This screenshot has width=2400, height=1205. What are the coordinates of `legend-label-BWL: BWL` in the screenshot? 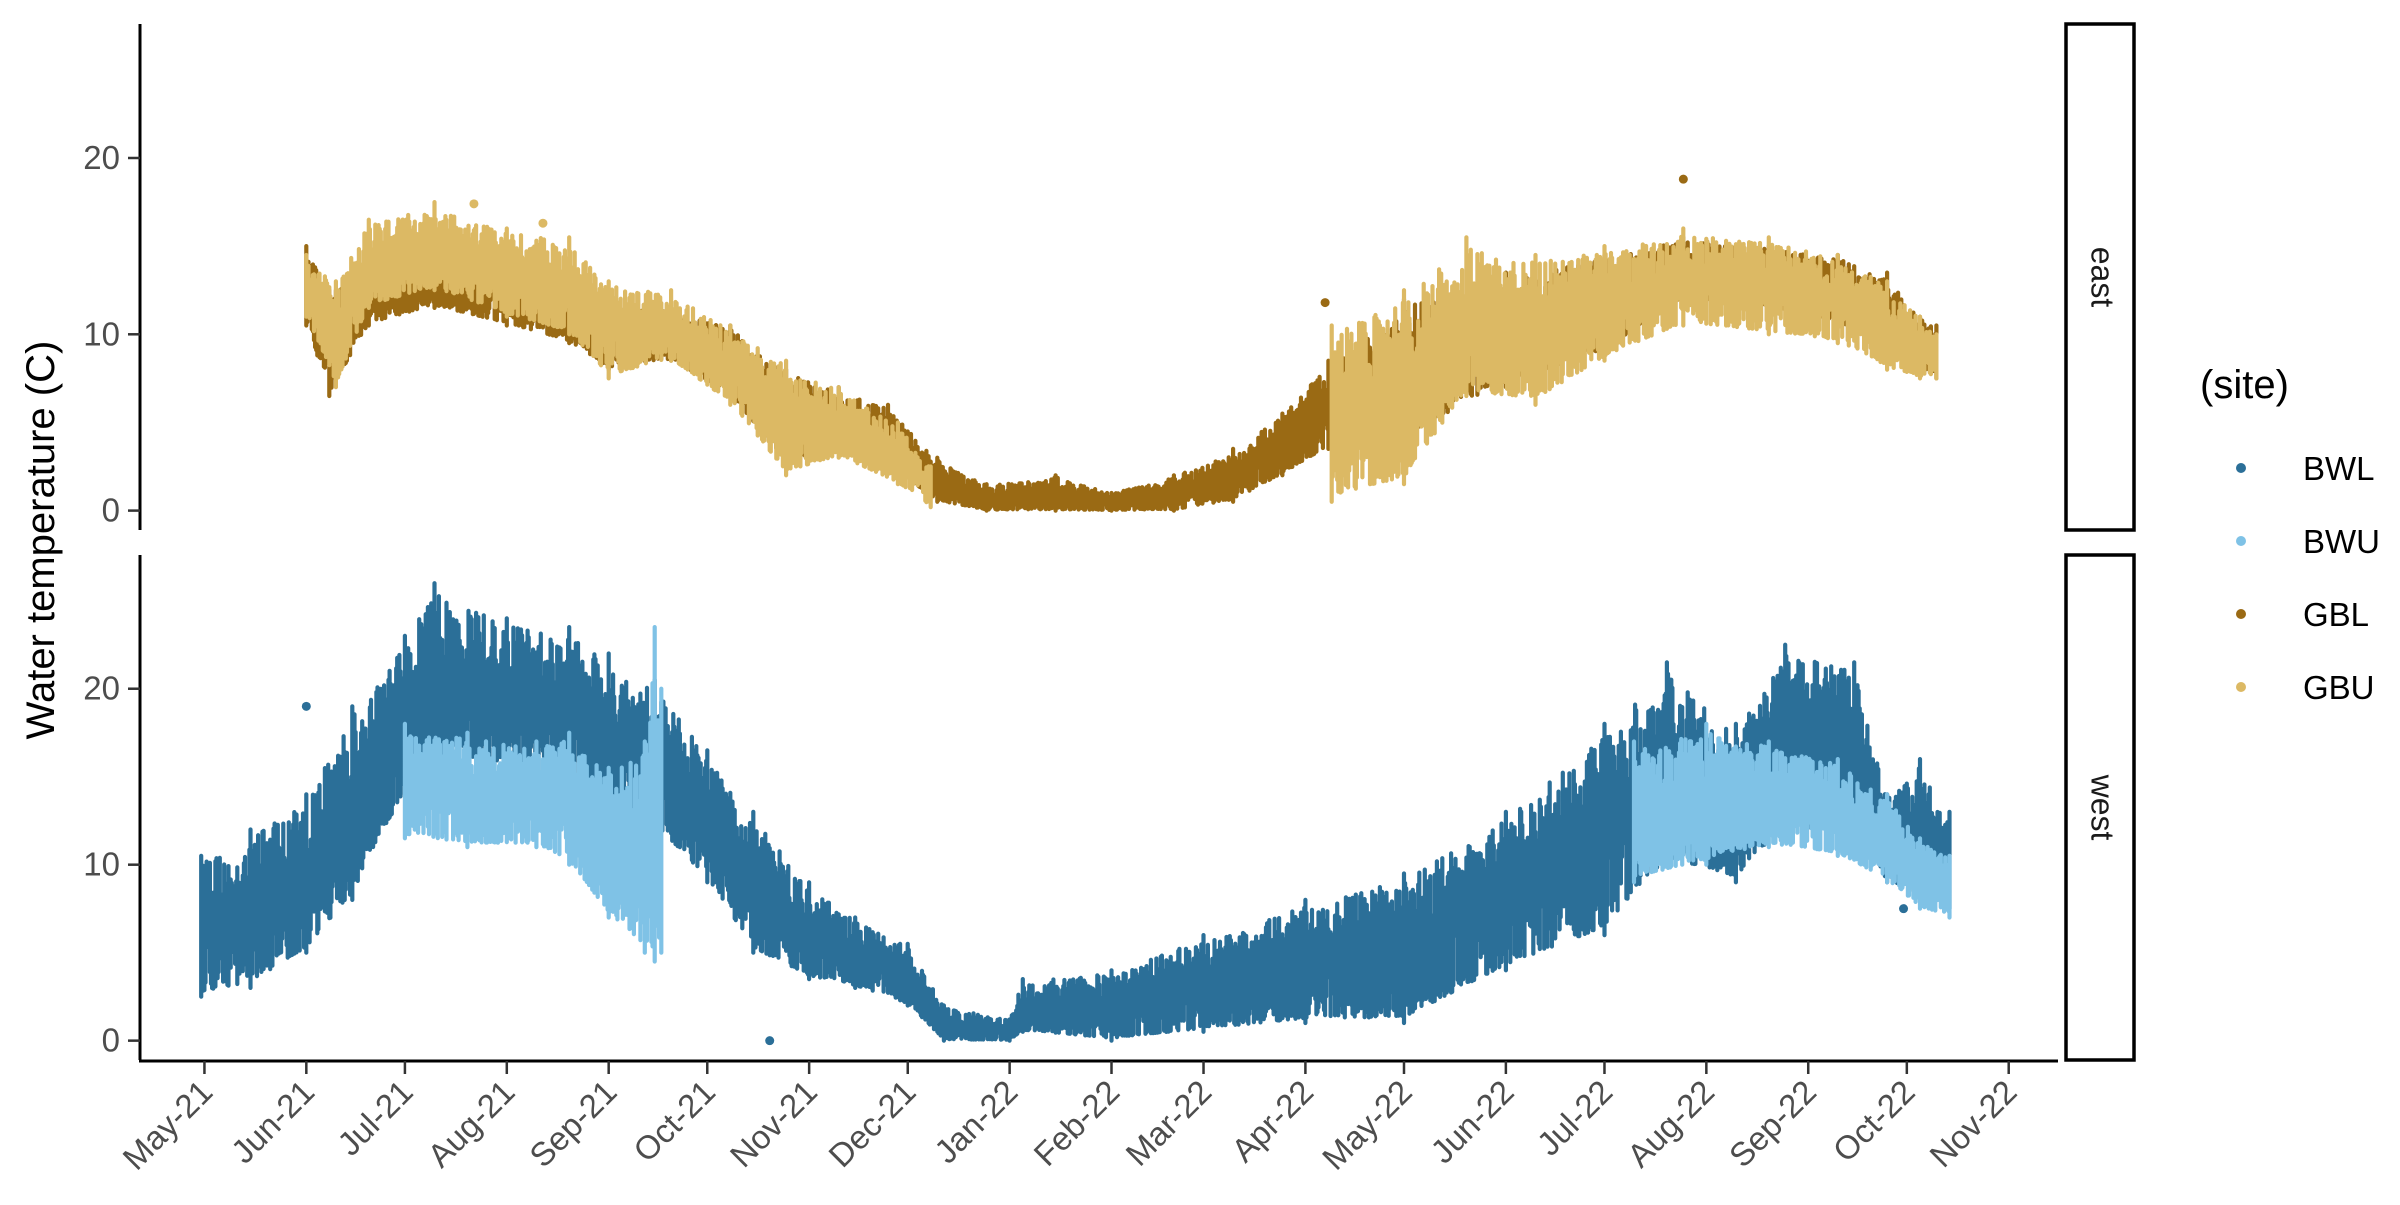 It's located at (2339, 468).